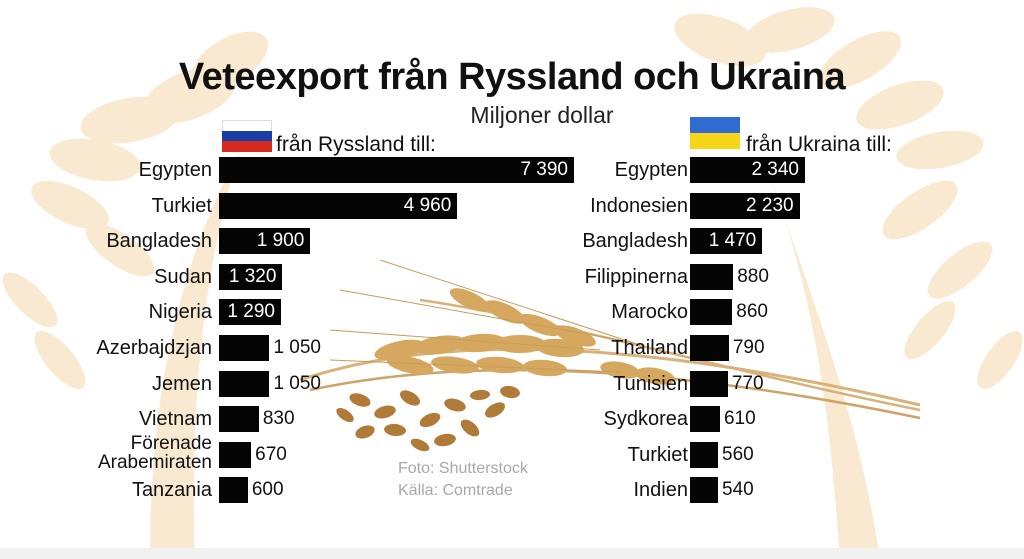 The height and width of the screenshot is (559, 1024). I want to click on russia-value-label: 1 900, so click(280, 241).